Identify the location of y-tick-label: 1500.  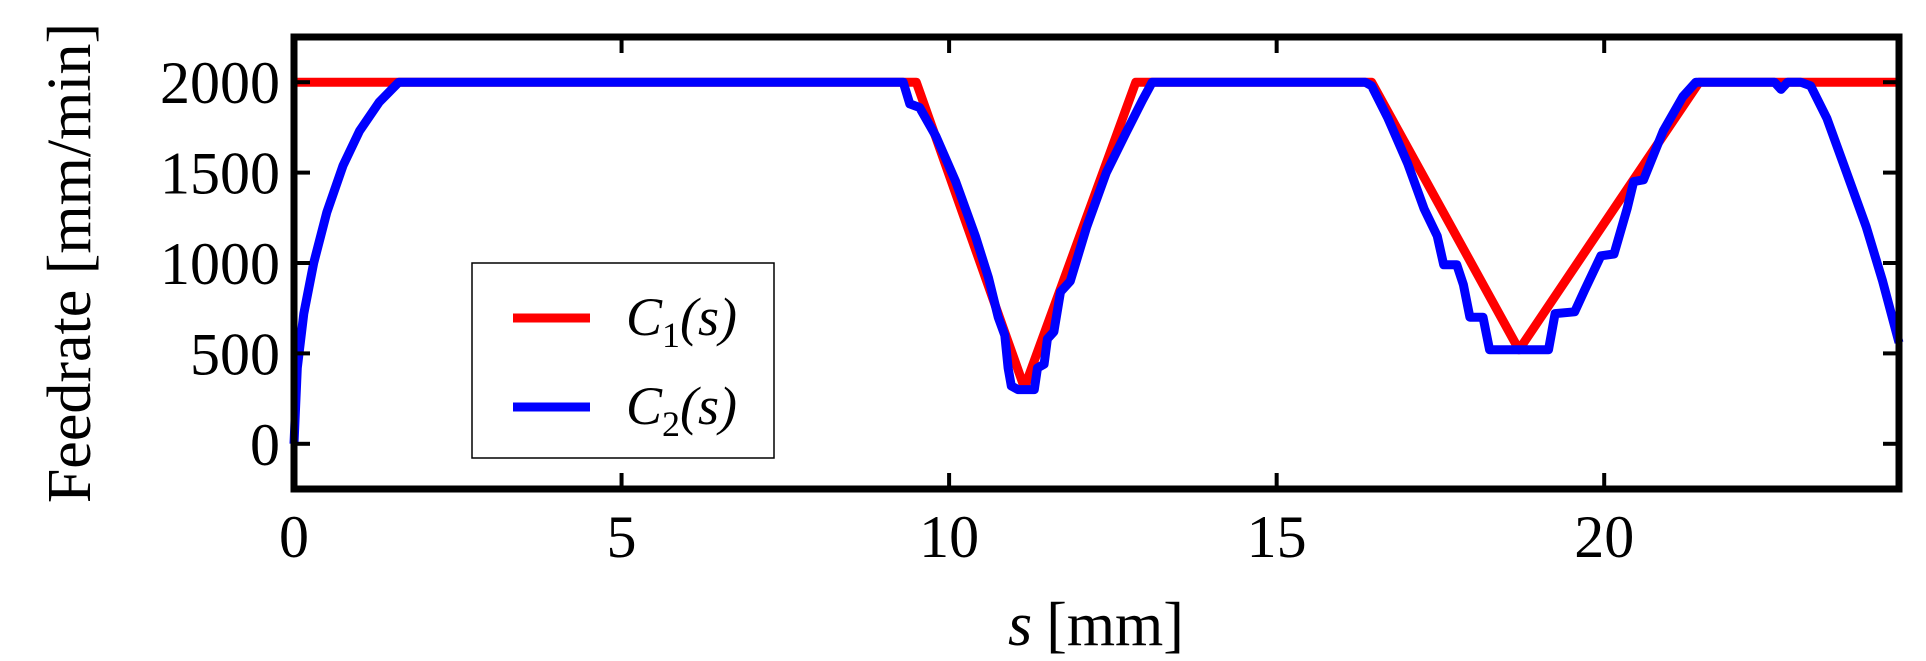
(220, 174).